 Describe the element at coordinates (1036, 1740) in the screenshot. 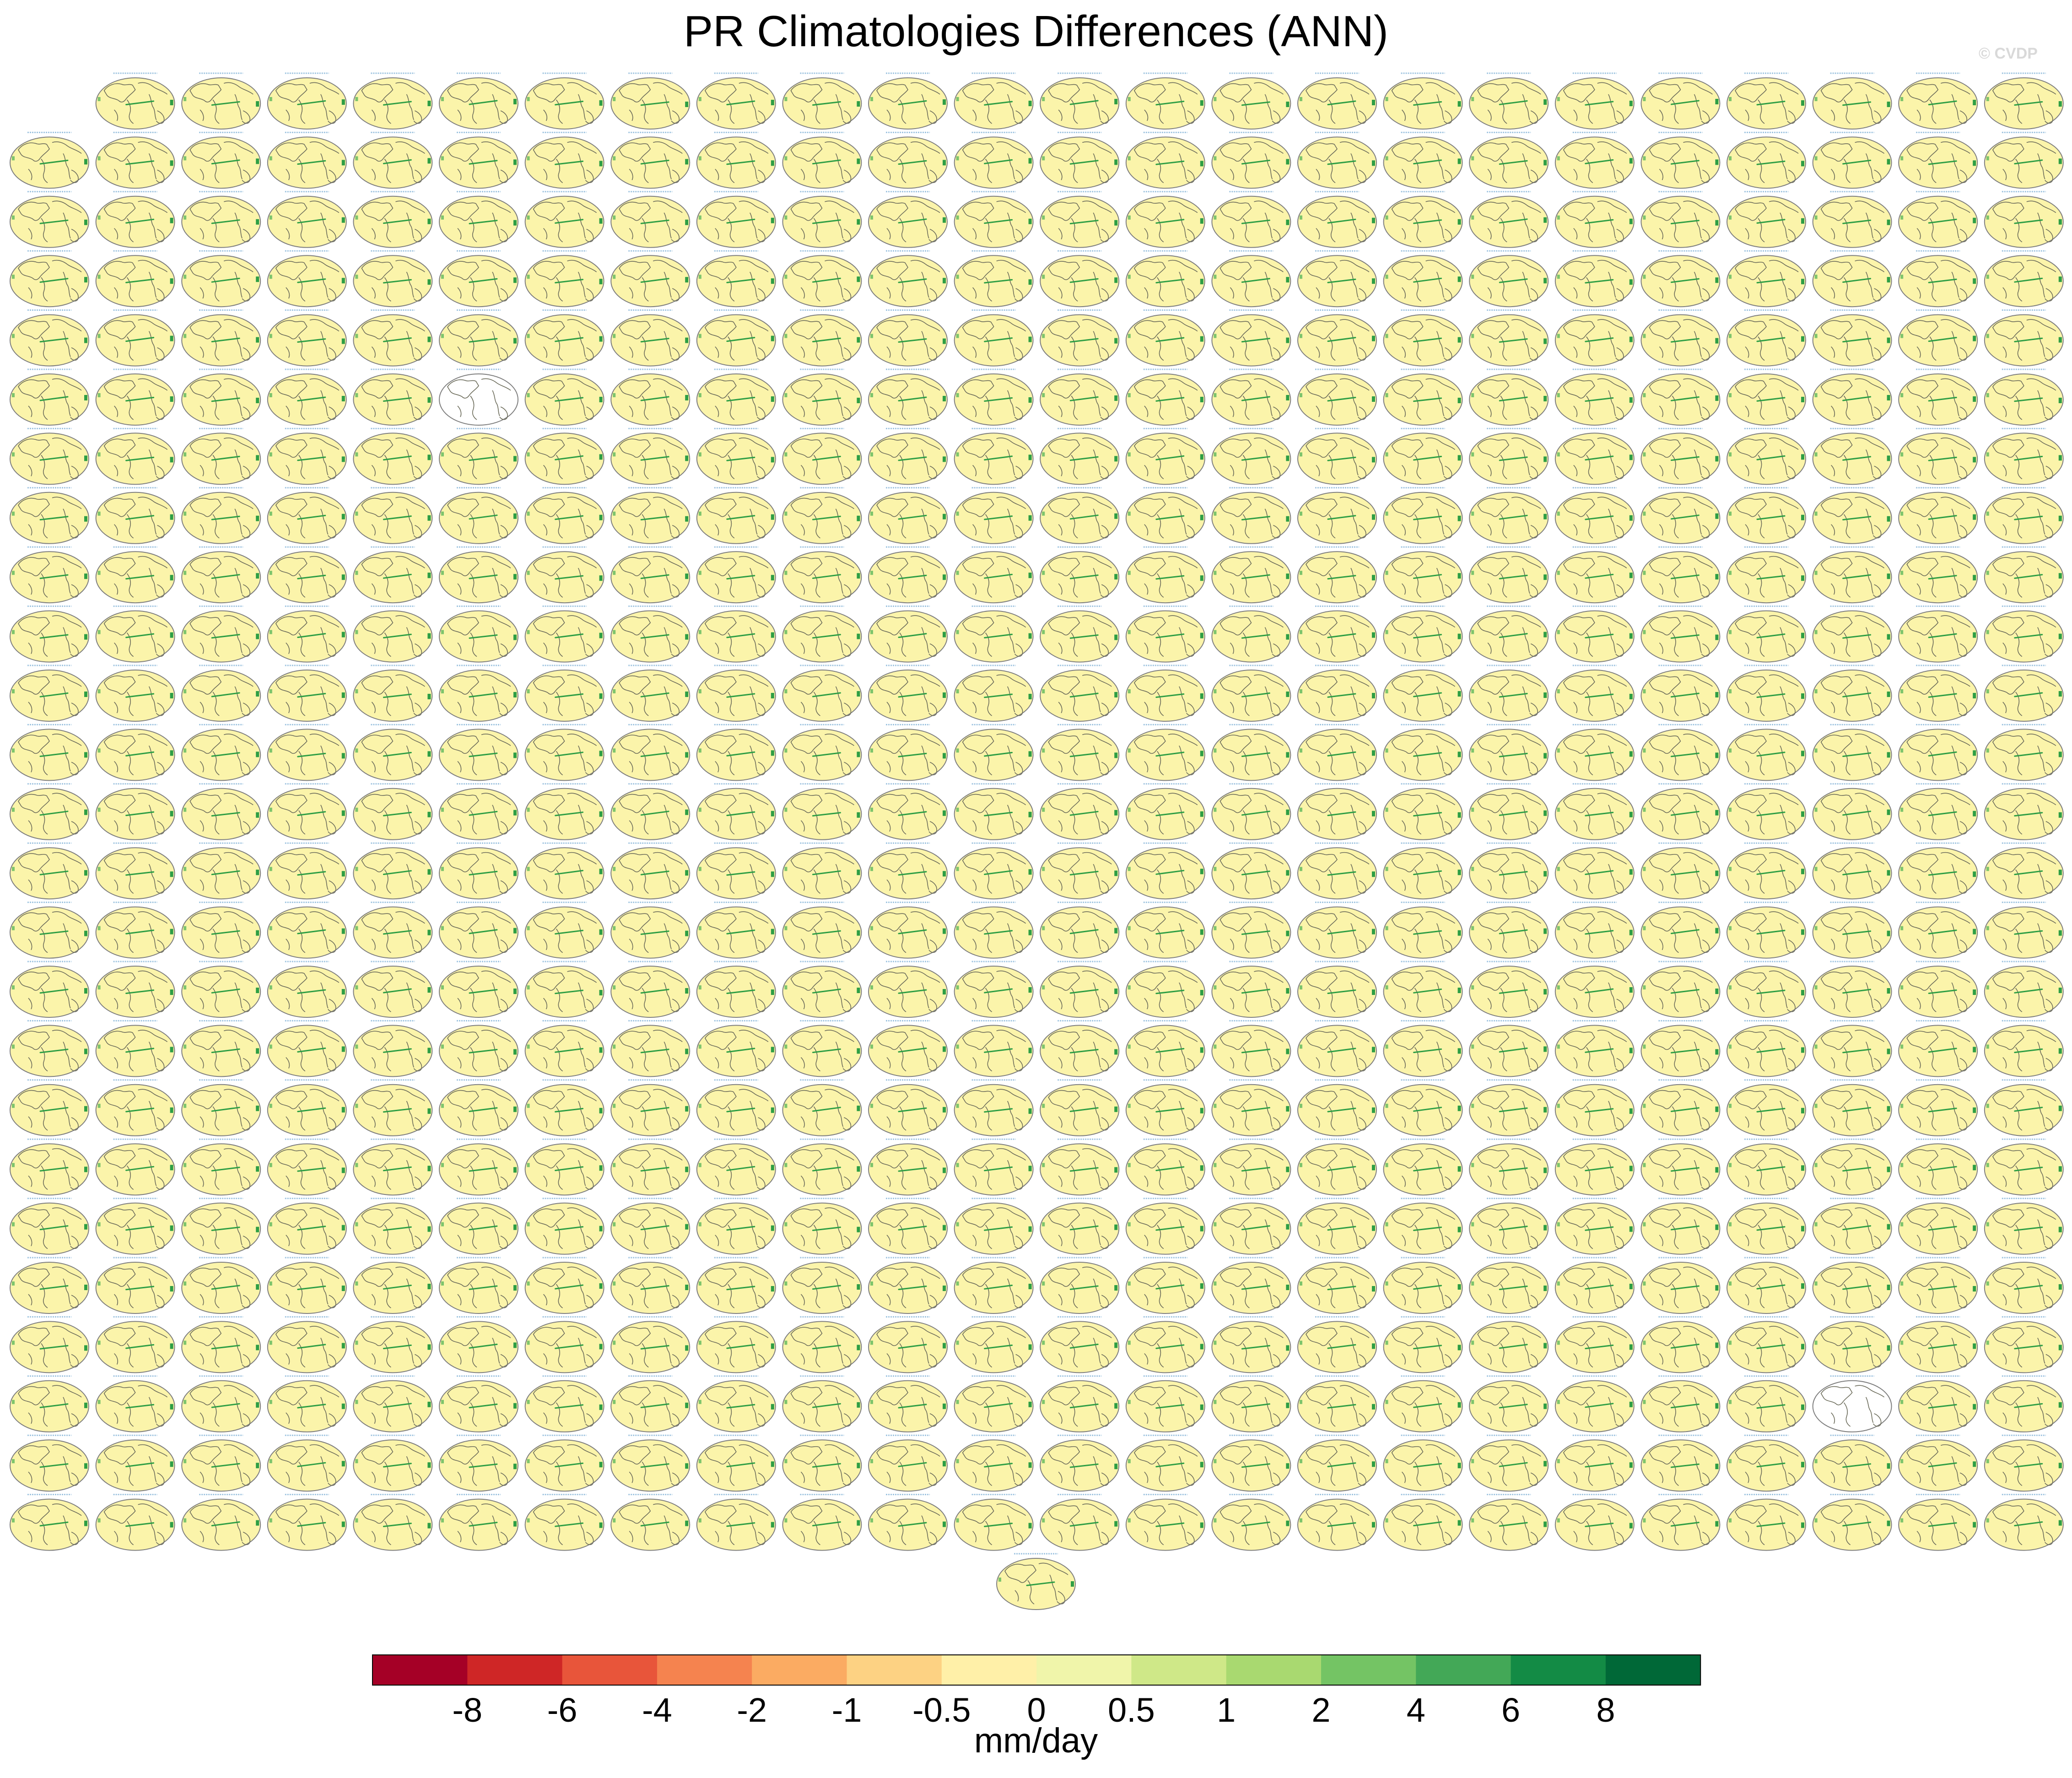

I see `colorbar-units-label: mm/day` at that location.